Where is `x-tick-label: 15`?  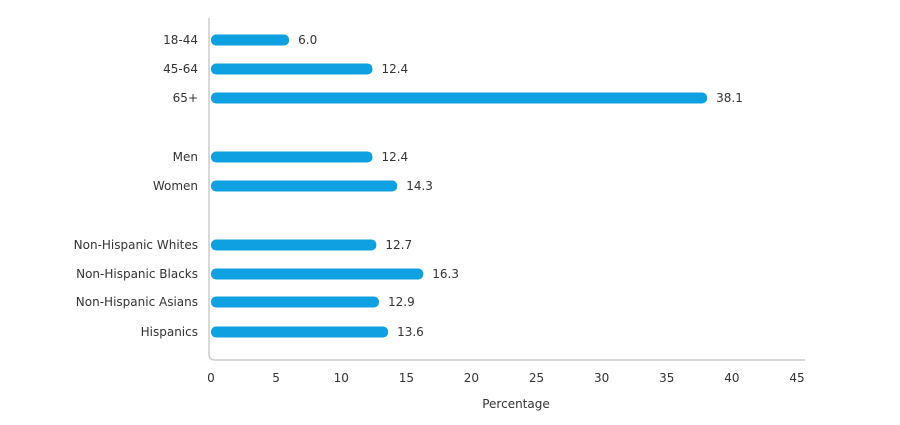 x-tick-label: 15 is located at coordinates (406, 378).